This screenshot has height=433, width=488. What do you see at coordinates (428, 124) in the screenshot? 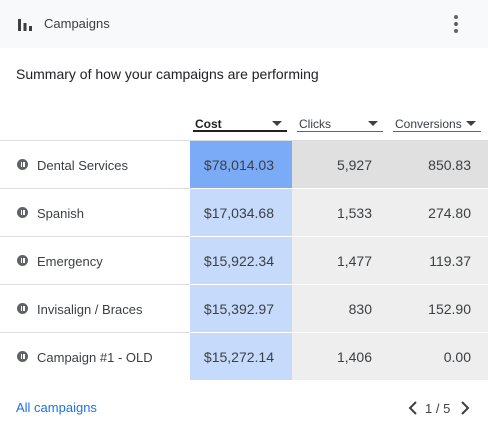
I see `column-label-conversions: Conversions` at bounding box center [428, 124].